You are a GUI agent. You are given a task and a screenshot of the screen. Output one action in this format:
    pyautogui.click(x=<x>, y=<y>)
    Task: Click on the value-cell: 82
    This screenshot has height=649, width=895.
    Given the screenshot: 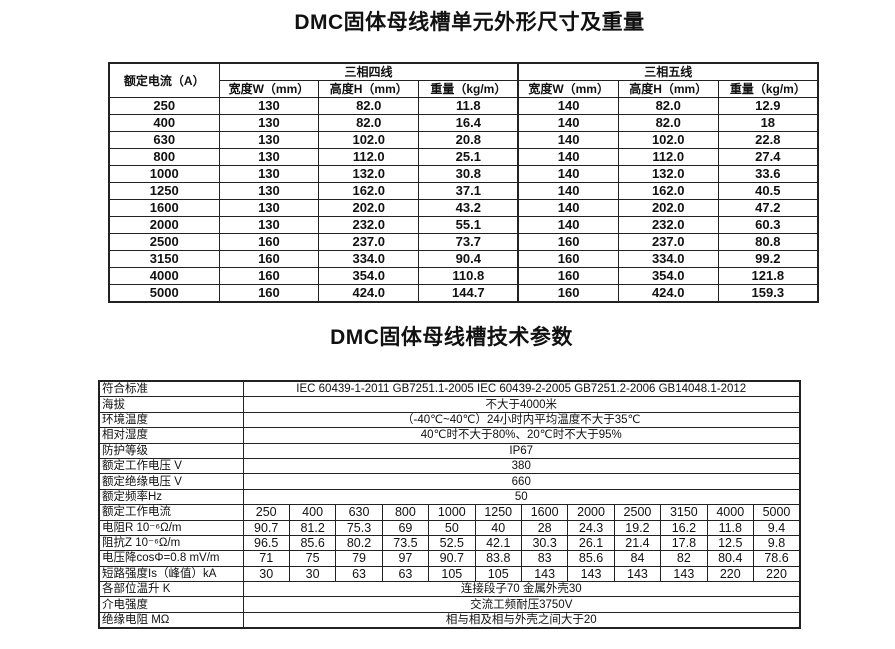 What is the action you would take?
    pyautogui.click(x=684, y=558)
    